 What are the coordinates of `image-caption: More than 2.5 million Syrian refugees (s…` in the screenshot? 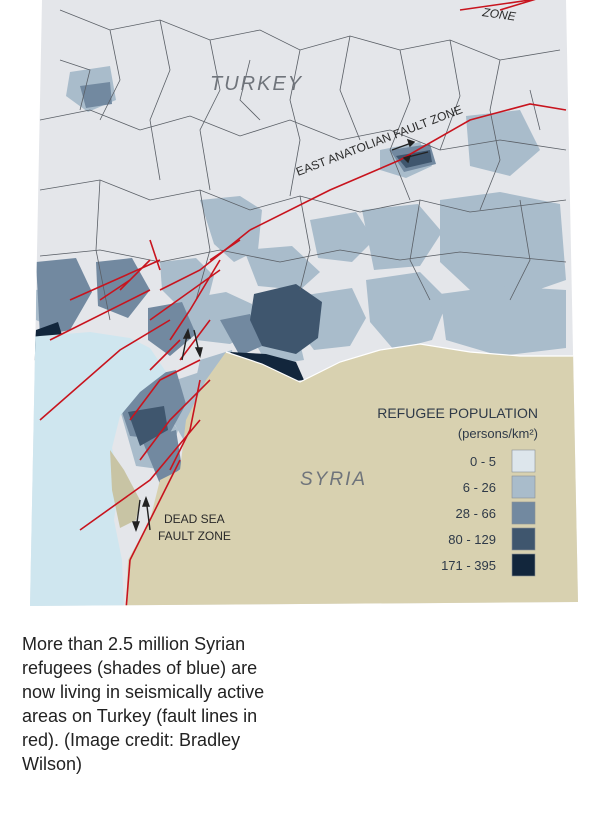 It's located at (143, 704).